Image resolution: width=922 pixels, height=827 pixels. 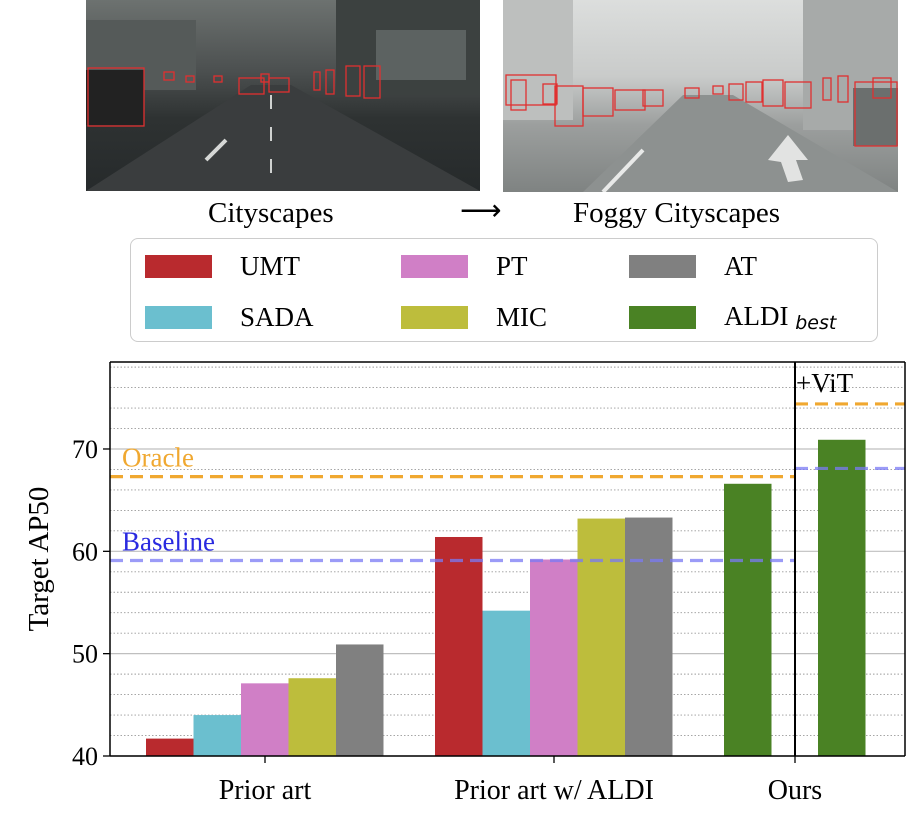 I want to click on legend-label-subscript: best, so click(x=816, y=322).